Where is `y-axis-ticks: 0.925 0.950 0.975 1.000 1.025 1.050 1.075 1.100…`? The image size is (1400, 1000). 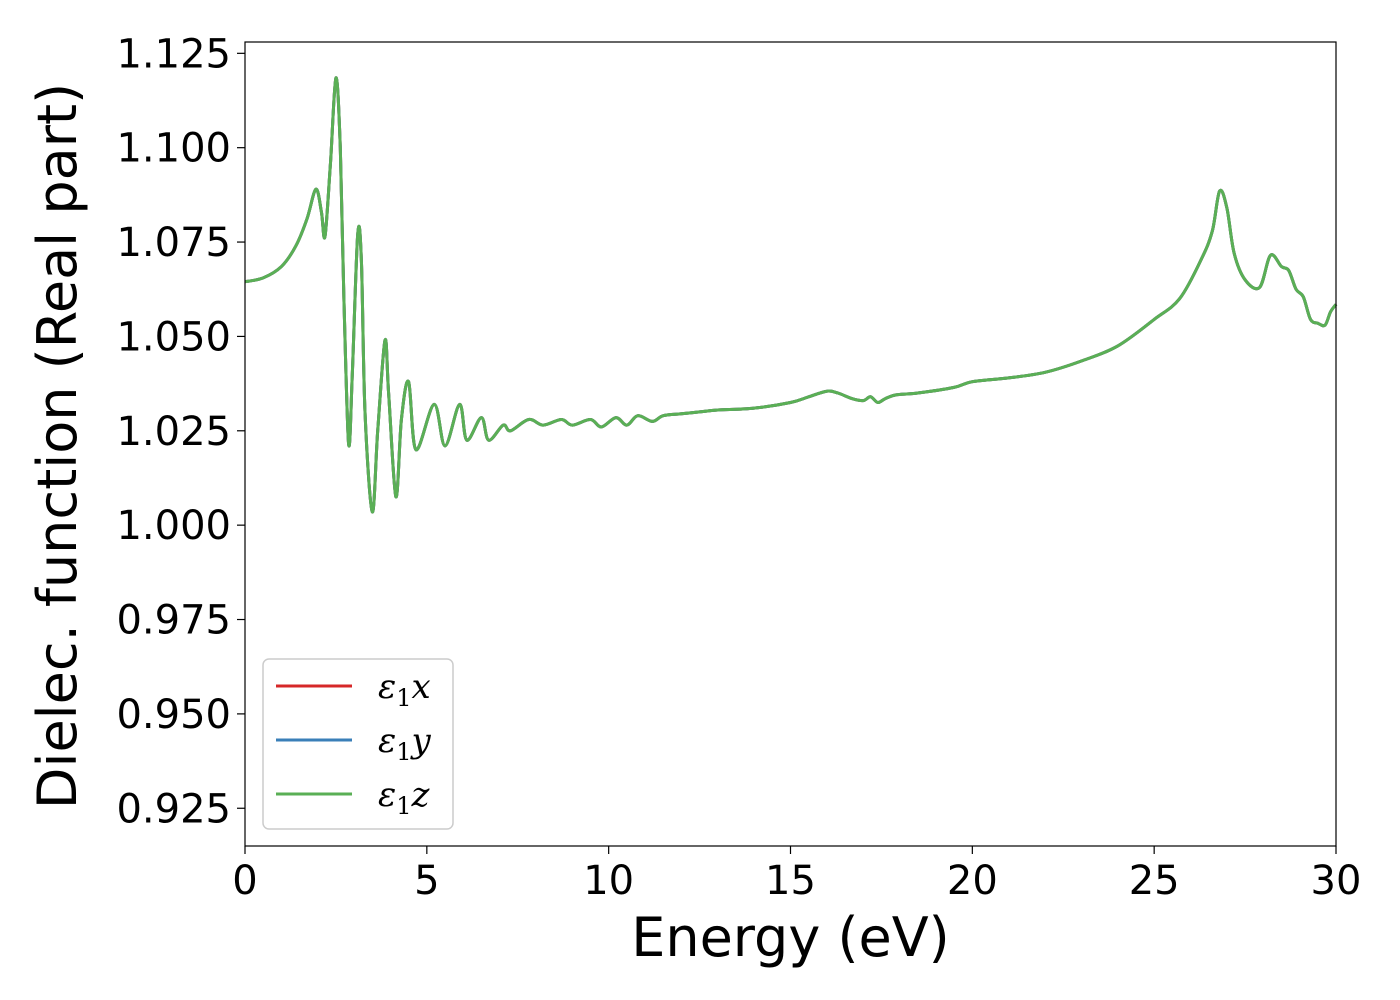 y-axis-ticks: 0.925 0.950 0.975 1.000 1.025 1.050 1.075 1.100… is located at coordinates (180, 431).